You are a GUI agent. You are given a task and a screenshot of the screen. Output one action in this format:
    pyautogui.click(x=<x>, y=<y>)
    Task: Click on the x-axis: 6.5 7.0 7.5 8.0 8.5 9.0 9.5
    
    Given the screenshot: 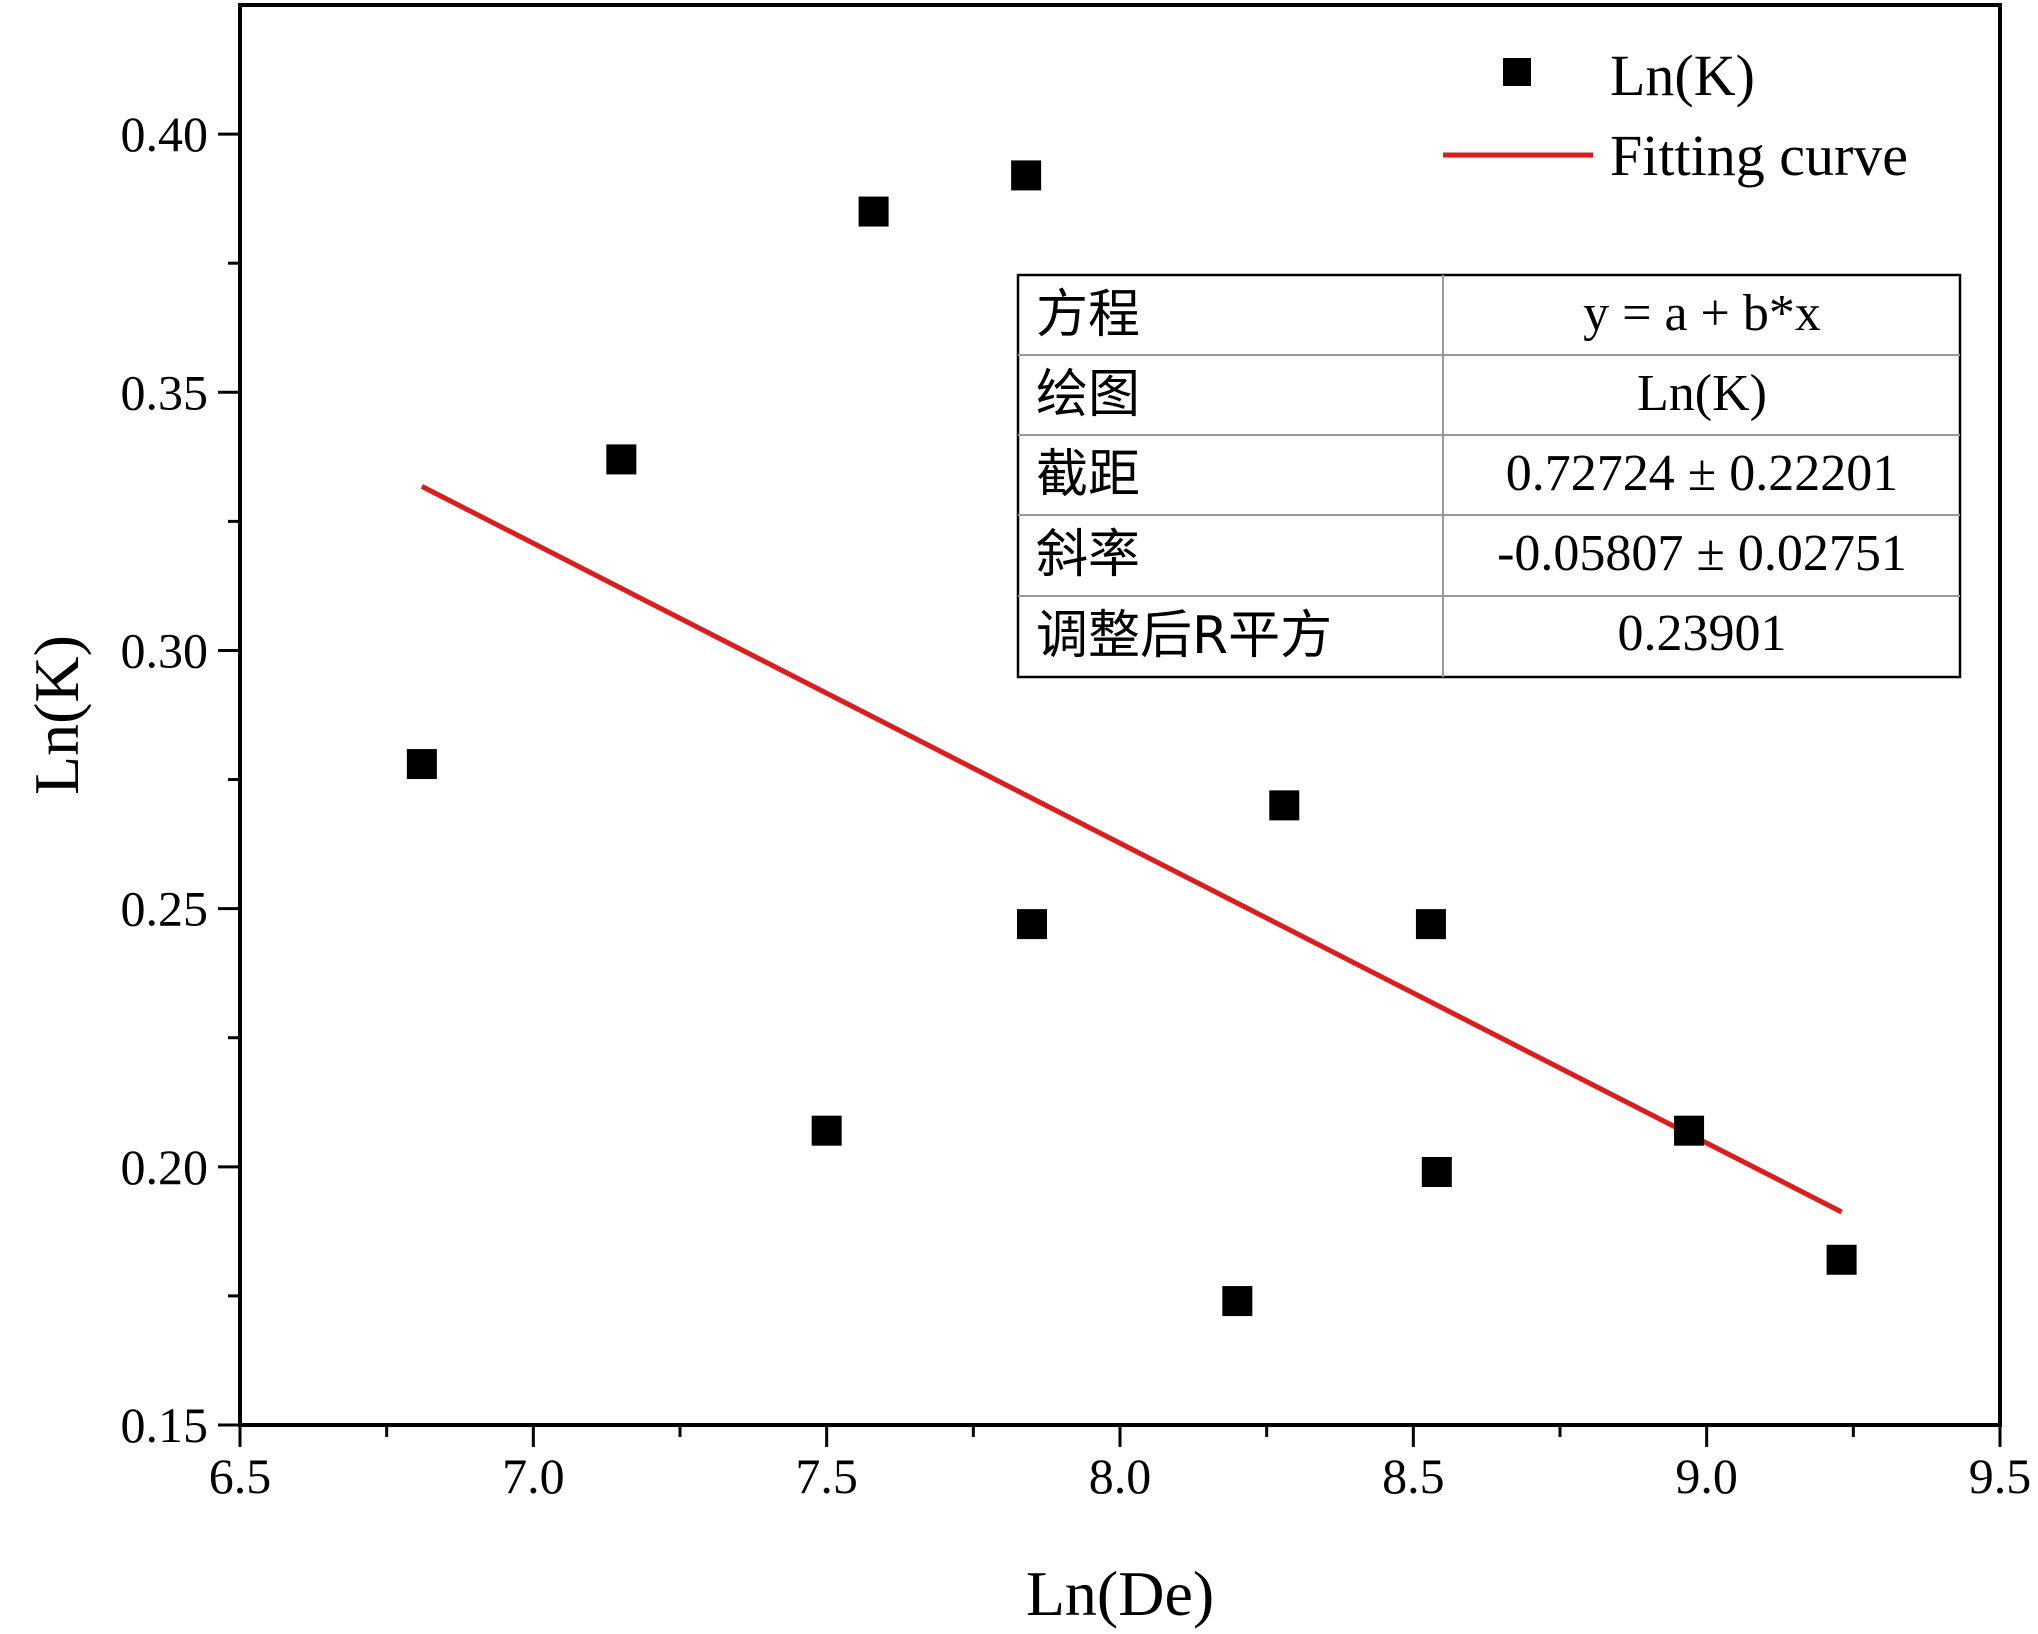 What is the action you would take?
    pyautogui.click(x=1120, y=1464)
    